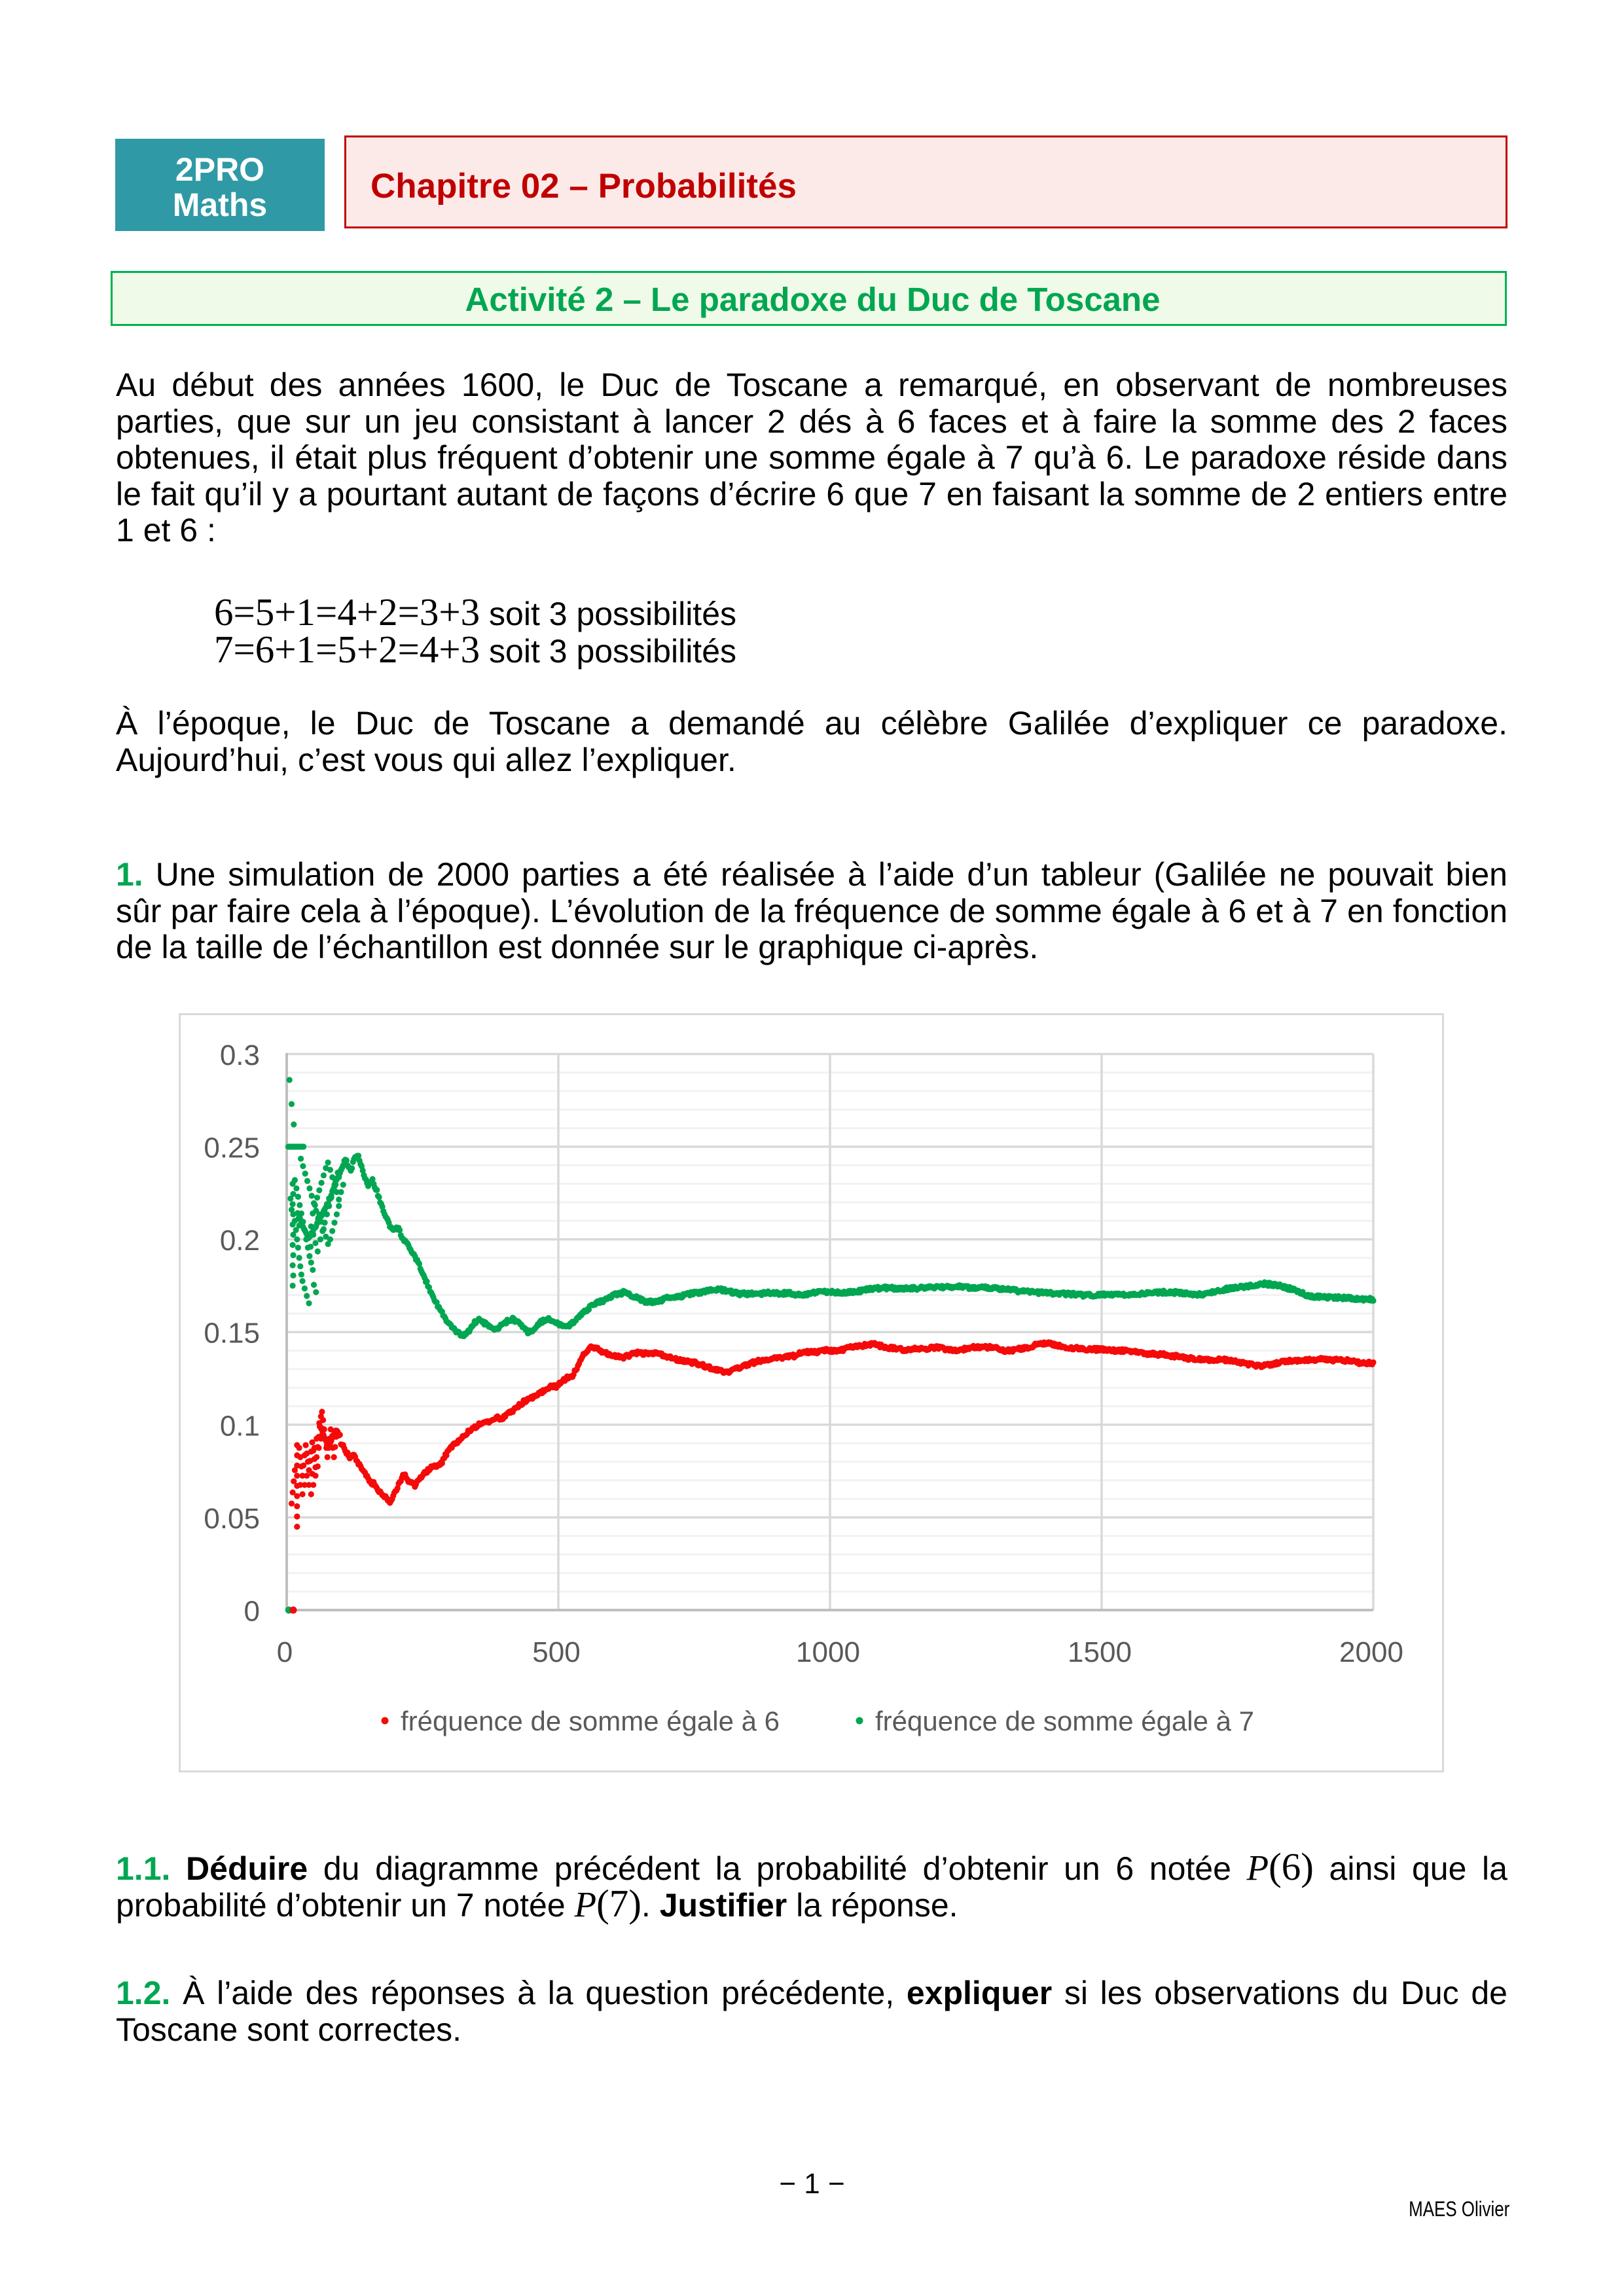 The width and height of the screenshot is (1624, 2296). Describe the element at coordinates (590, 1721) in the screenshot. I see `svg-text: fréquence de somme égale à 6` at that location.